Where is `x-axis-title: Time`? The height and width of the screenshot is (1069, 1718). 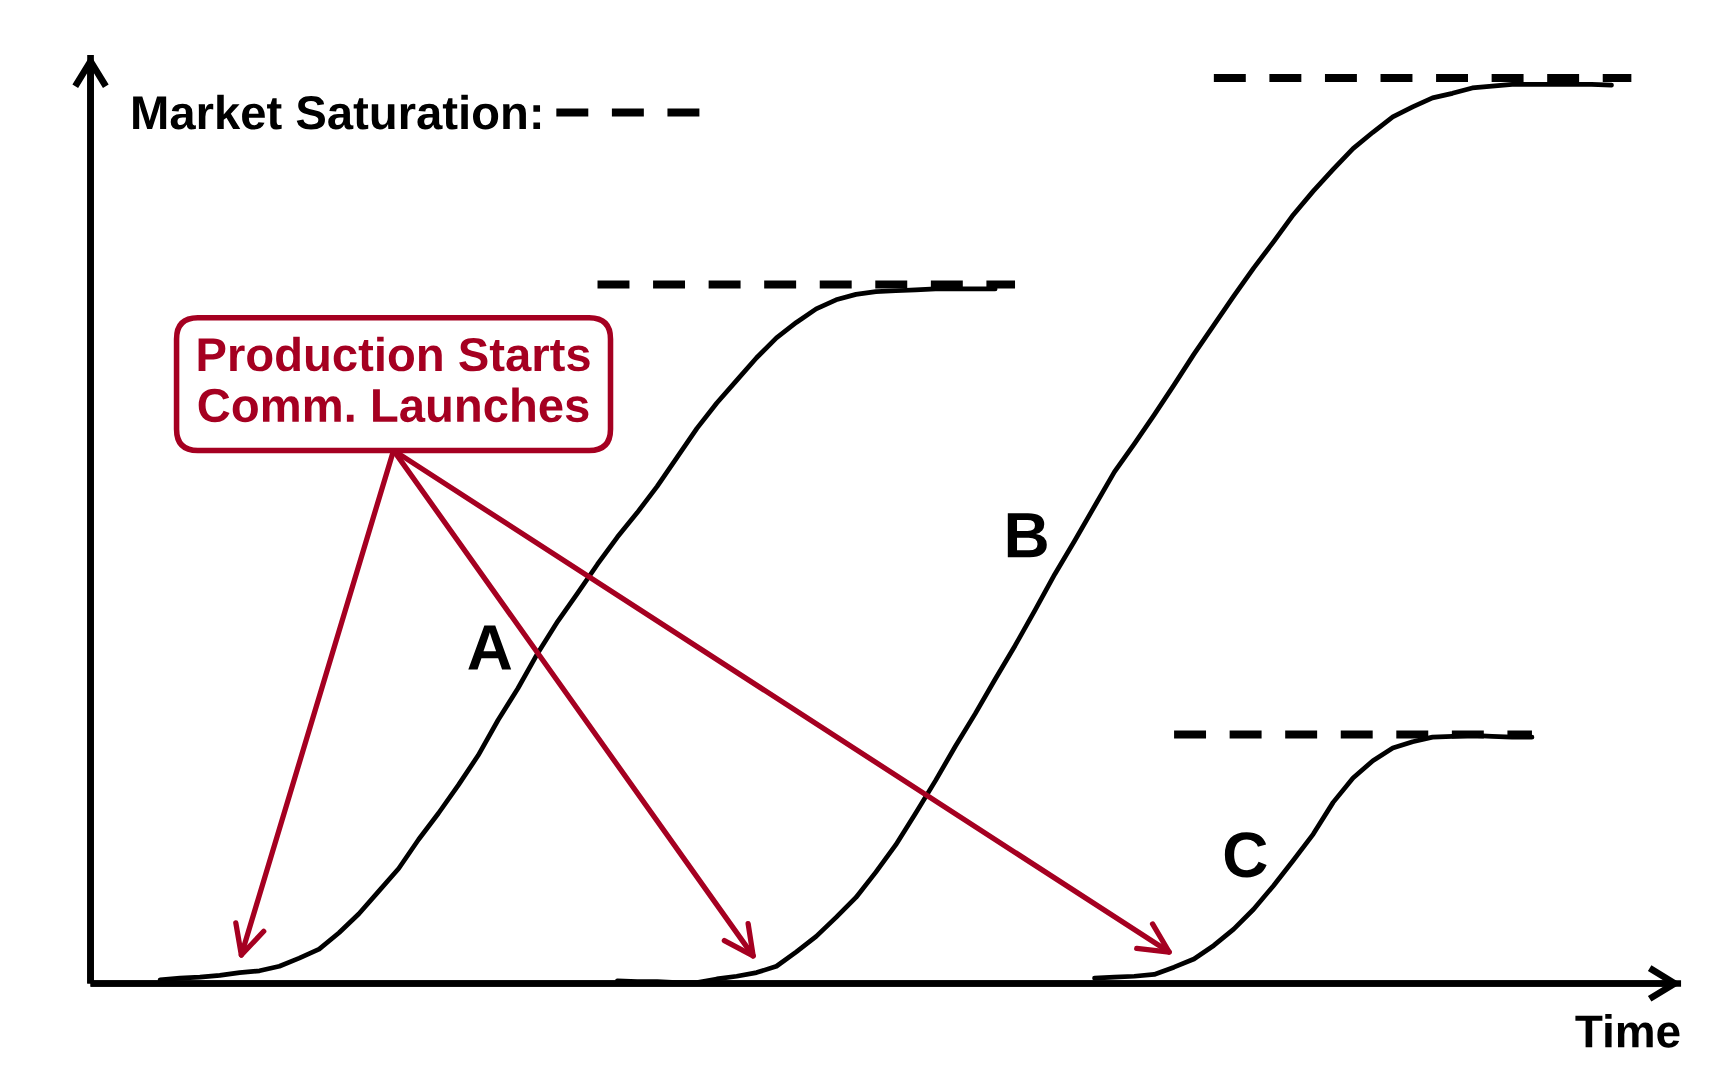 x-axis-title: Time is located at coordinates (1627, 1031).